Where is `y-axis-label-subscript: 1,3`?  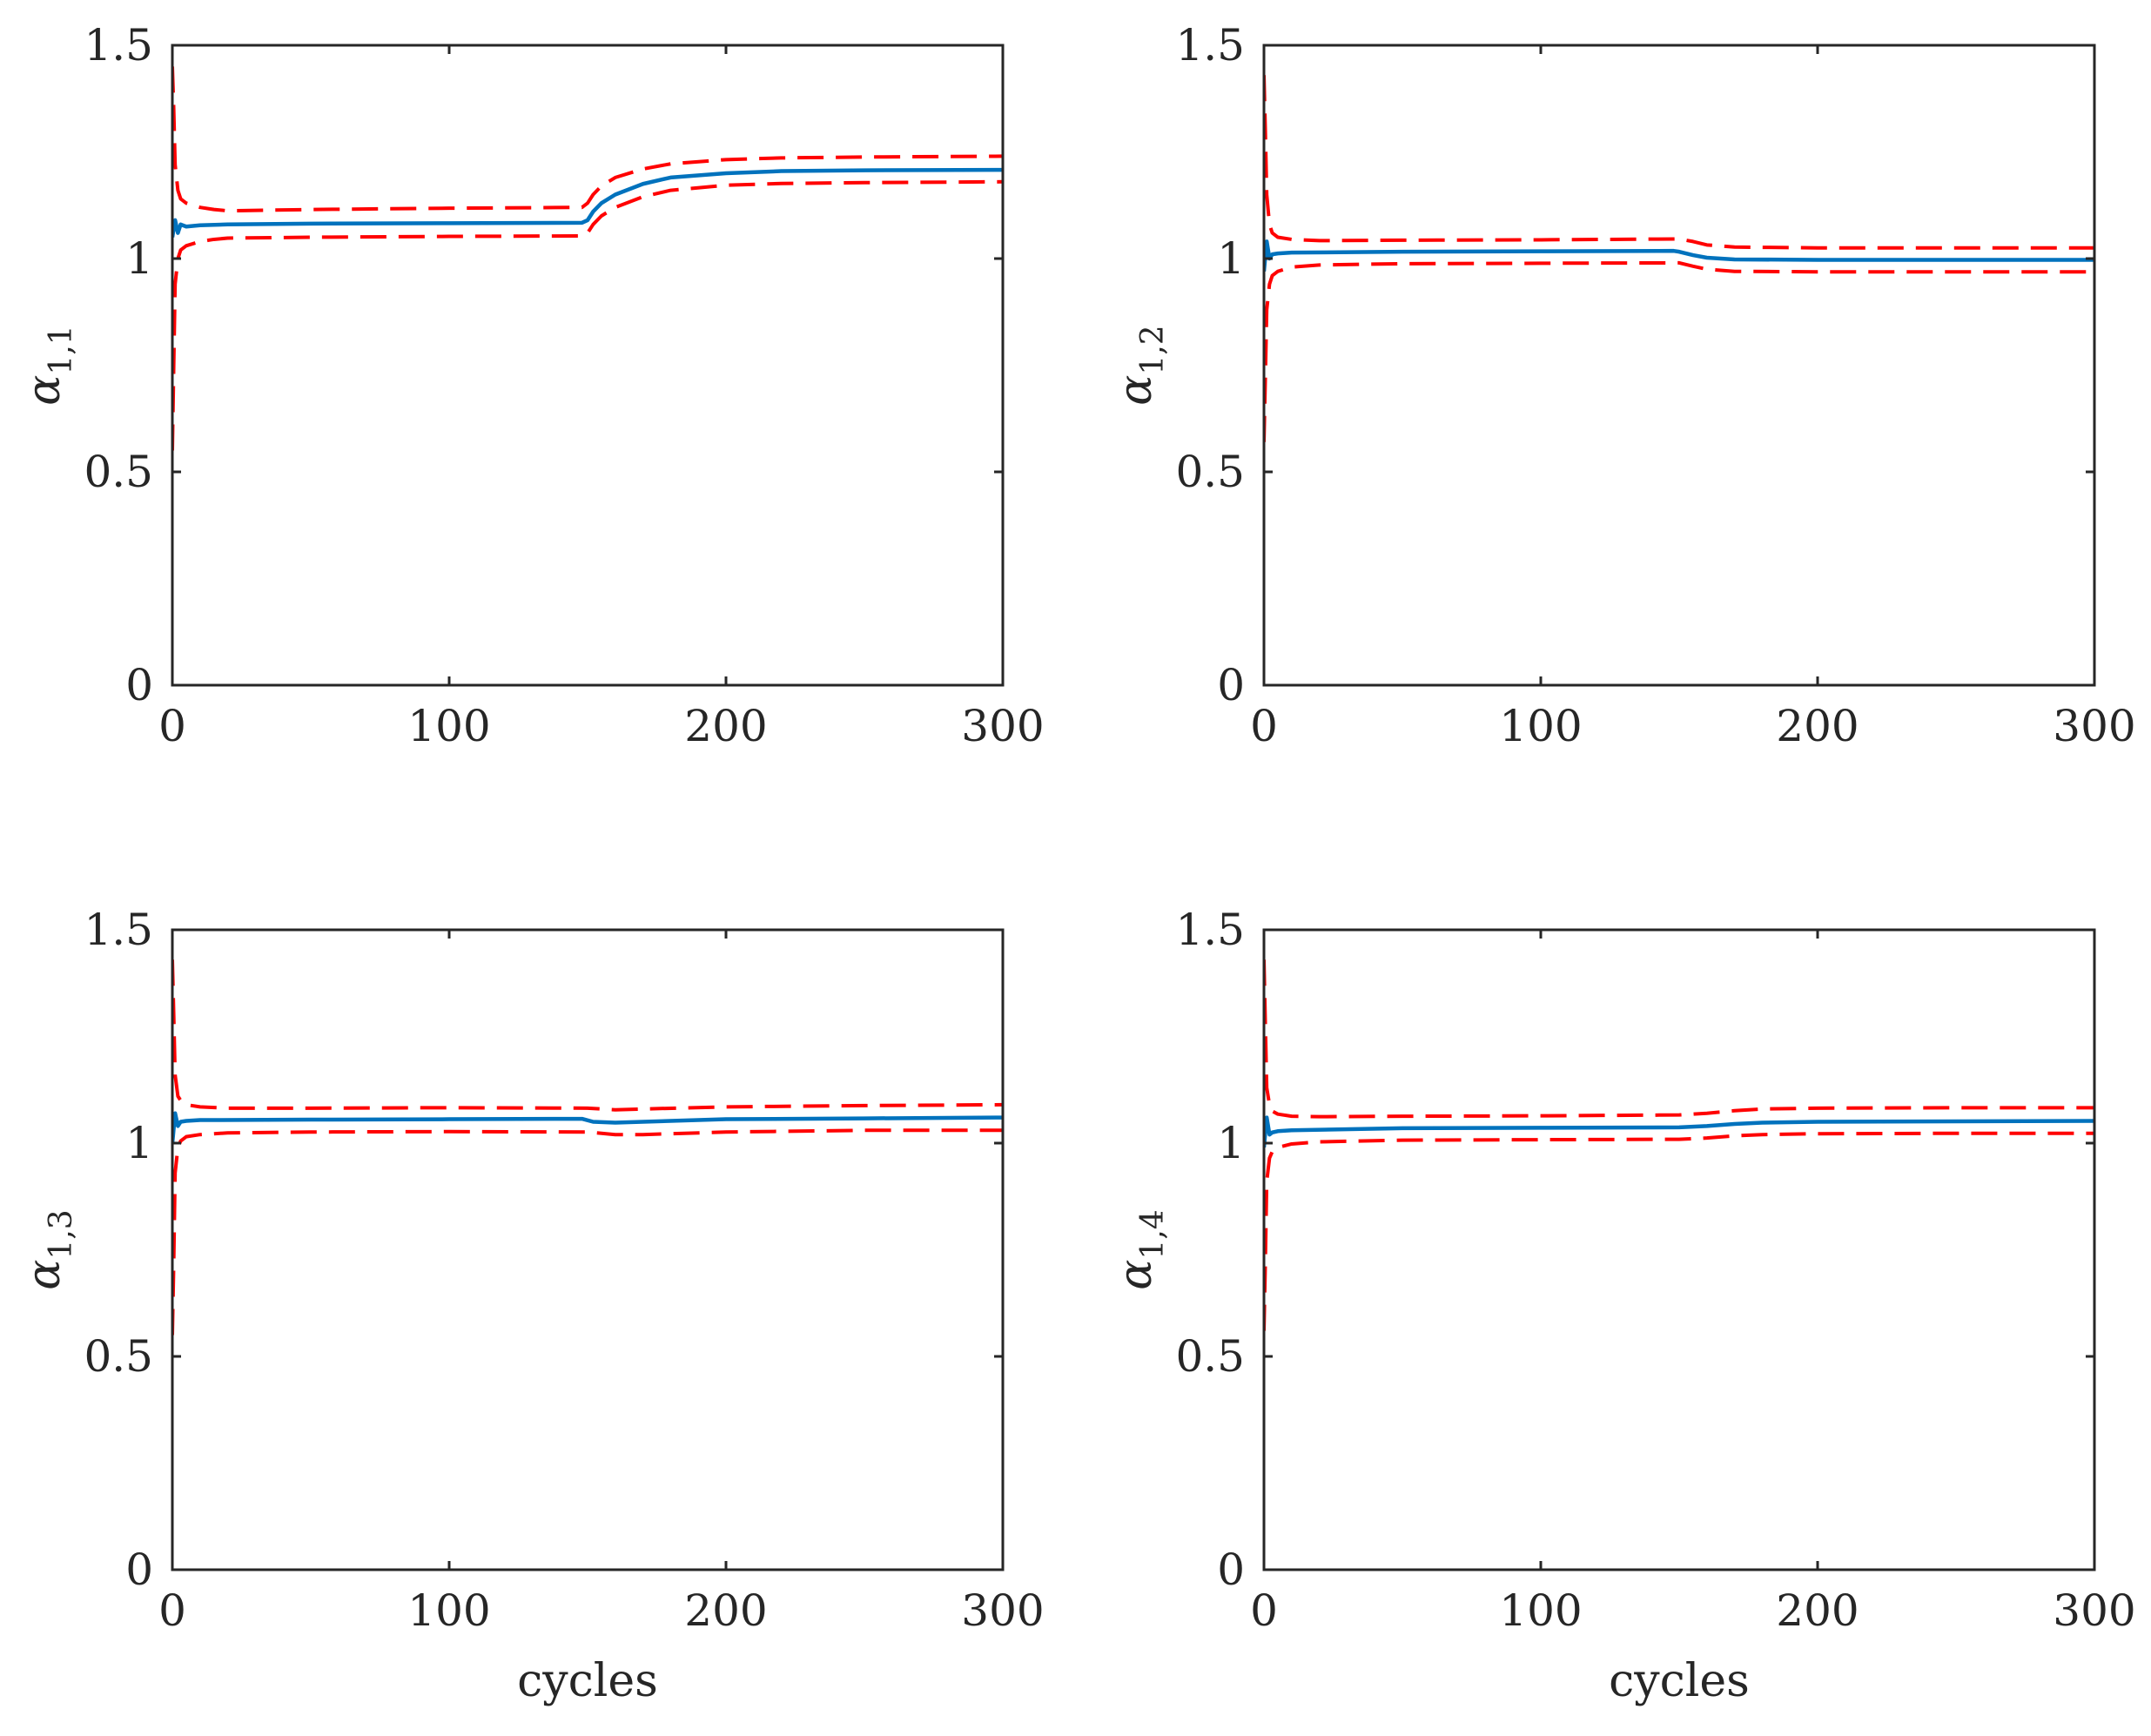
y-axis-label-subscript: 1,3 is located at coordinates (62, 1234).